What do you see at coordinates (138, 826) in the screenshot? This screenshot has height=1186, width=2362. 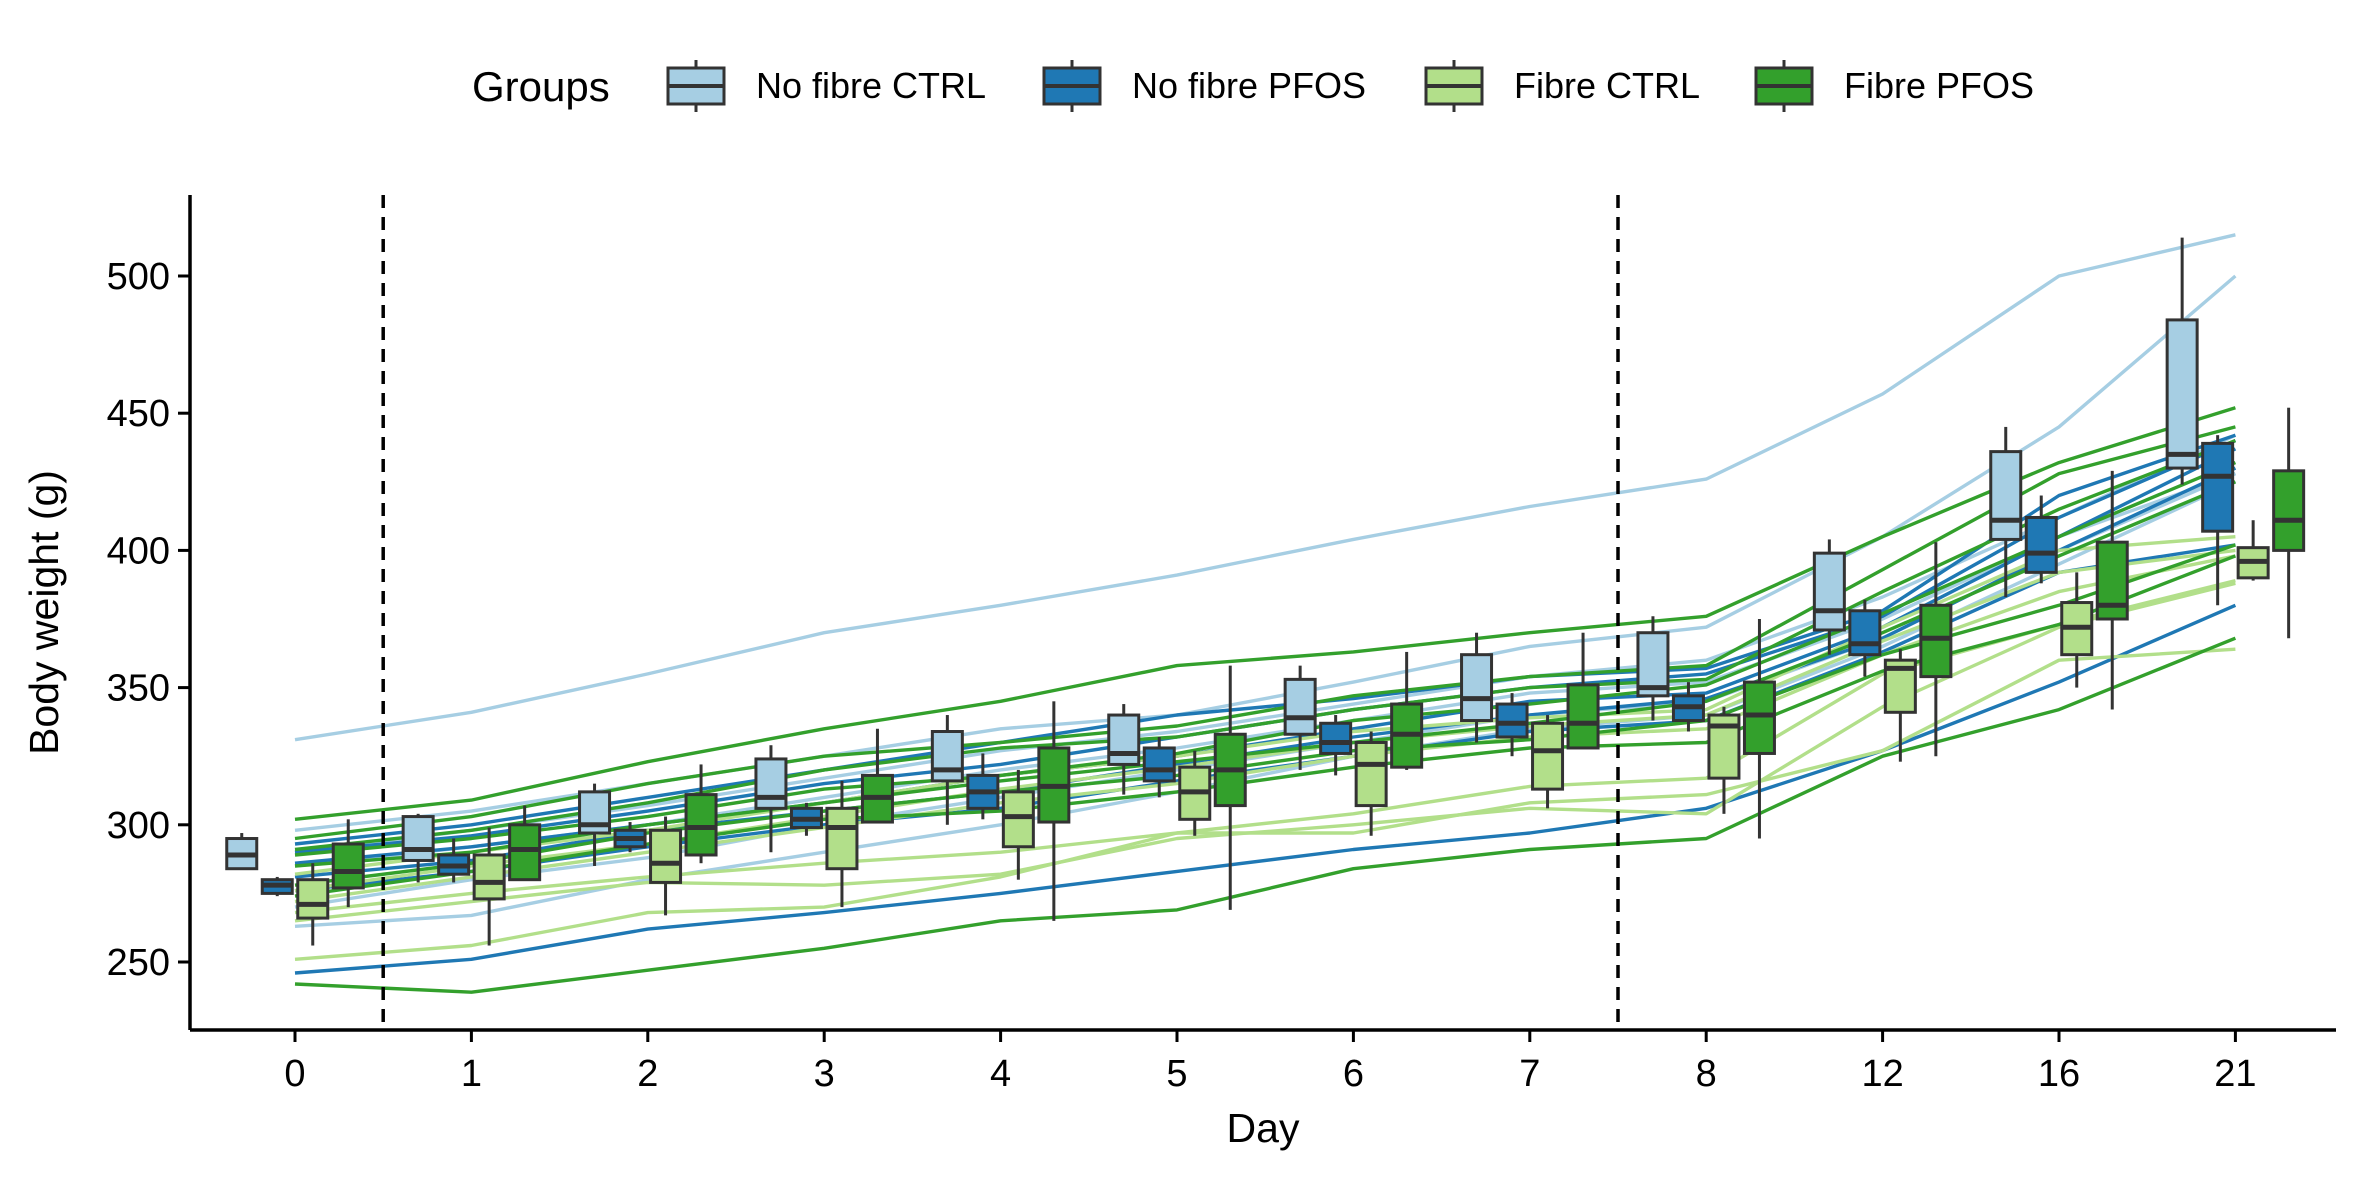 I see `y-tick-label: 300` at bounding box center [138, 826].